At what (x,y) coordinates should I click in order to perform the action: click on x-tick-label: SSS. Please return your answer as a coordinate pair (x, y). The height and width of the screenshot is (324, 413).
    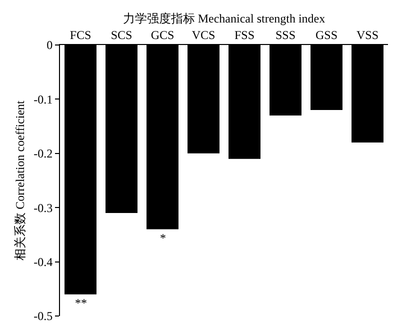
    Looking at the image, I should click on (285, 35).